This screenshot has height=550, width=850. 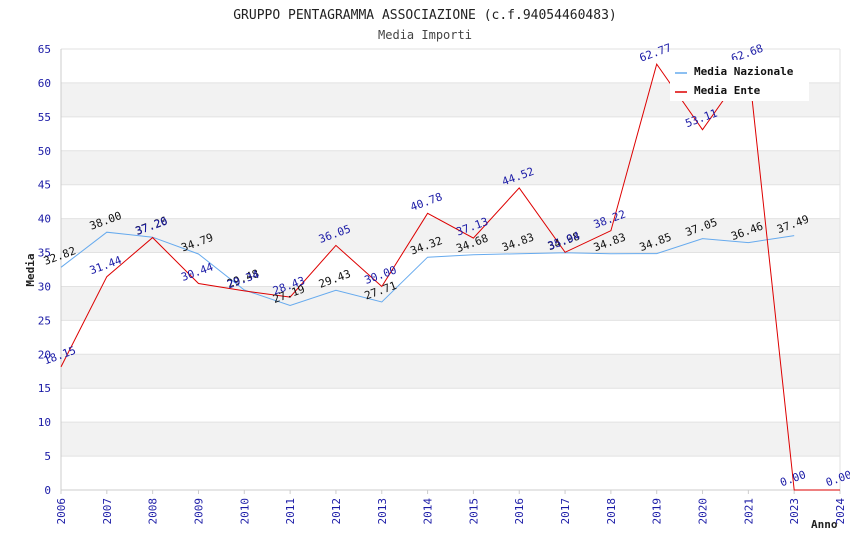 What do you see at coordinates (473, 511) in the screenshot?
I see `x-tick-label: 2015` at bounding box center [473, 511].